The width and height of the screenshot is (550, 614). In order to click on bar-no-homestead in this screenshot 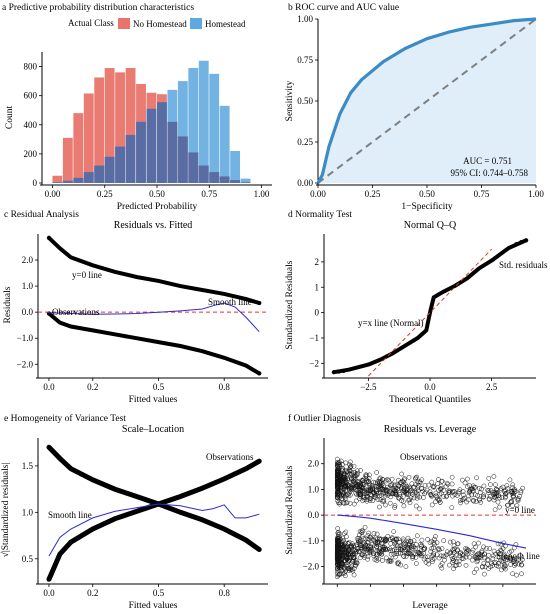, I will do `click(78, 148)`.